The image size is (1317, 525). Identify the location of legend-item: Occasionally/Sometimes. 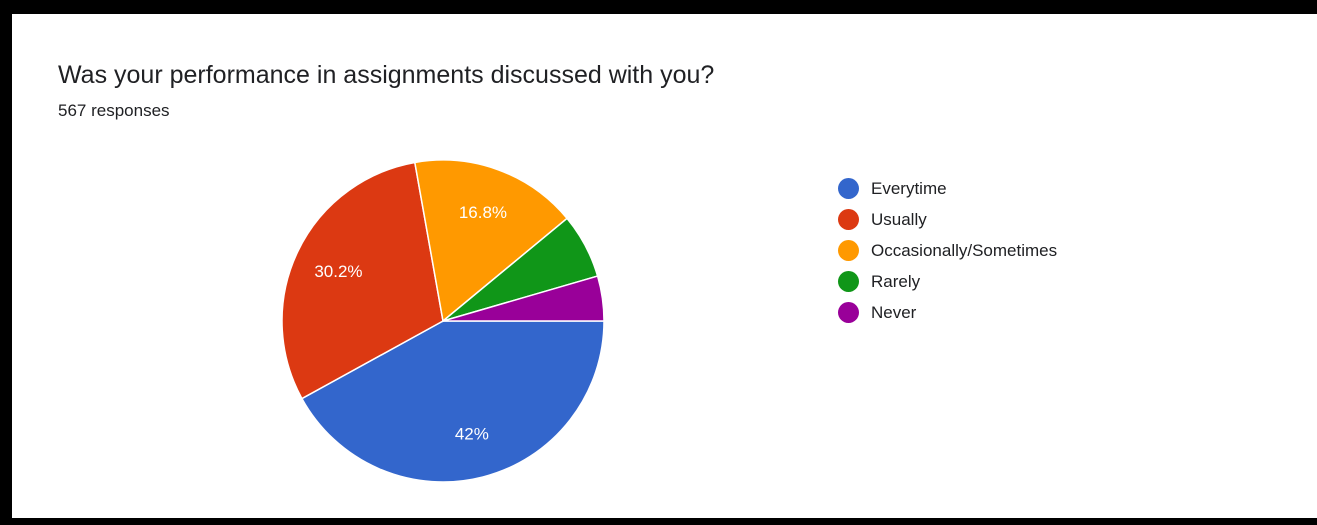
(947, 250).